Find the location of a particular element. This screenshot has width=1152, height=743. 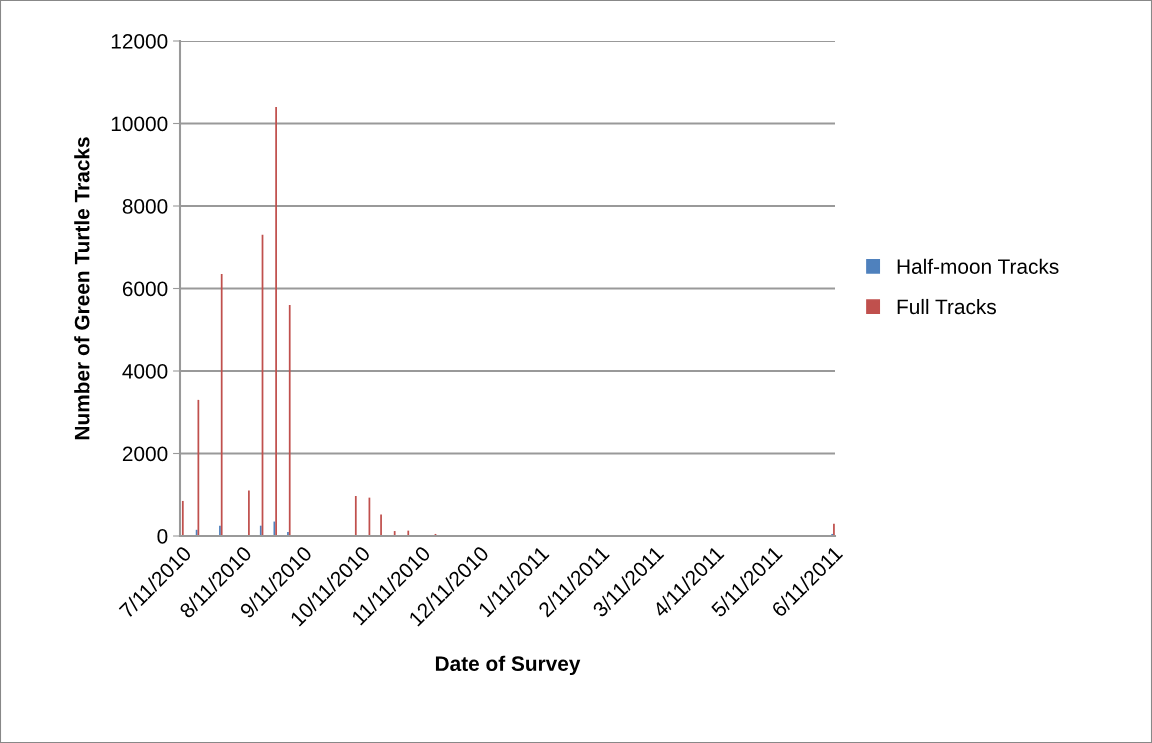

y-axis-title: Number of Green Turtle Tracks is located at coordinates (82, 288).